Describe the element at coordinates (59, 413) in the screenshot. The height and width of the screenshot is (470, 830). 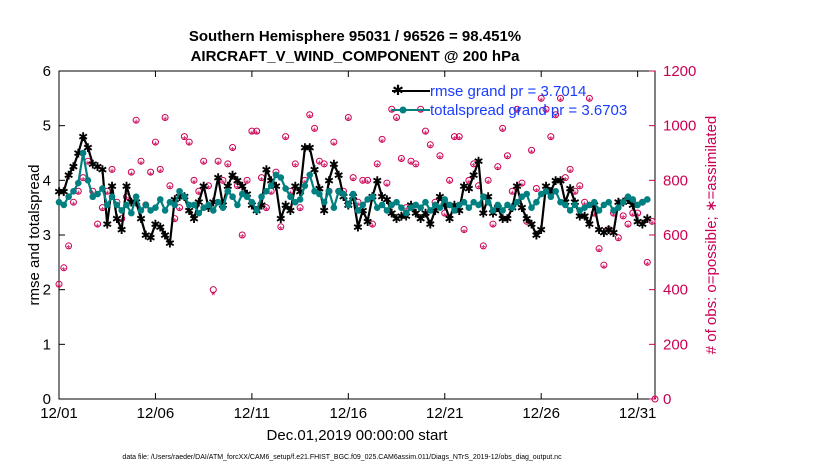
I see `x-tick-label: 12/01` at that location.